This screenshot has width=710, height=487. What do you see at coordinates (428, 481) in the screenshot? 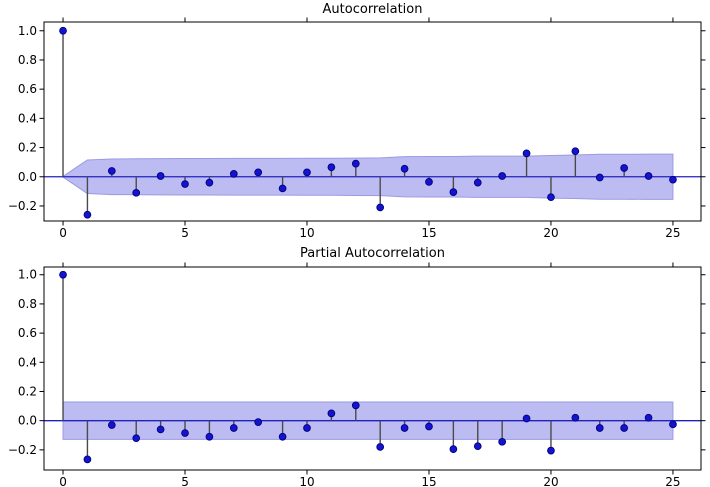
I see `pacf-xtick-label: 15` at bounding box center [428, 481].